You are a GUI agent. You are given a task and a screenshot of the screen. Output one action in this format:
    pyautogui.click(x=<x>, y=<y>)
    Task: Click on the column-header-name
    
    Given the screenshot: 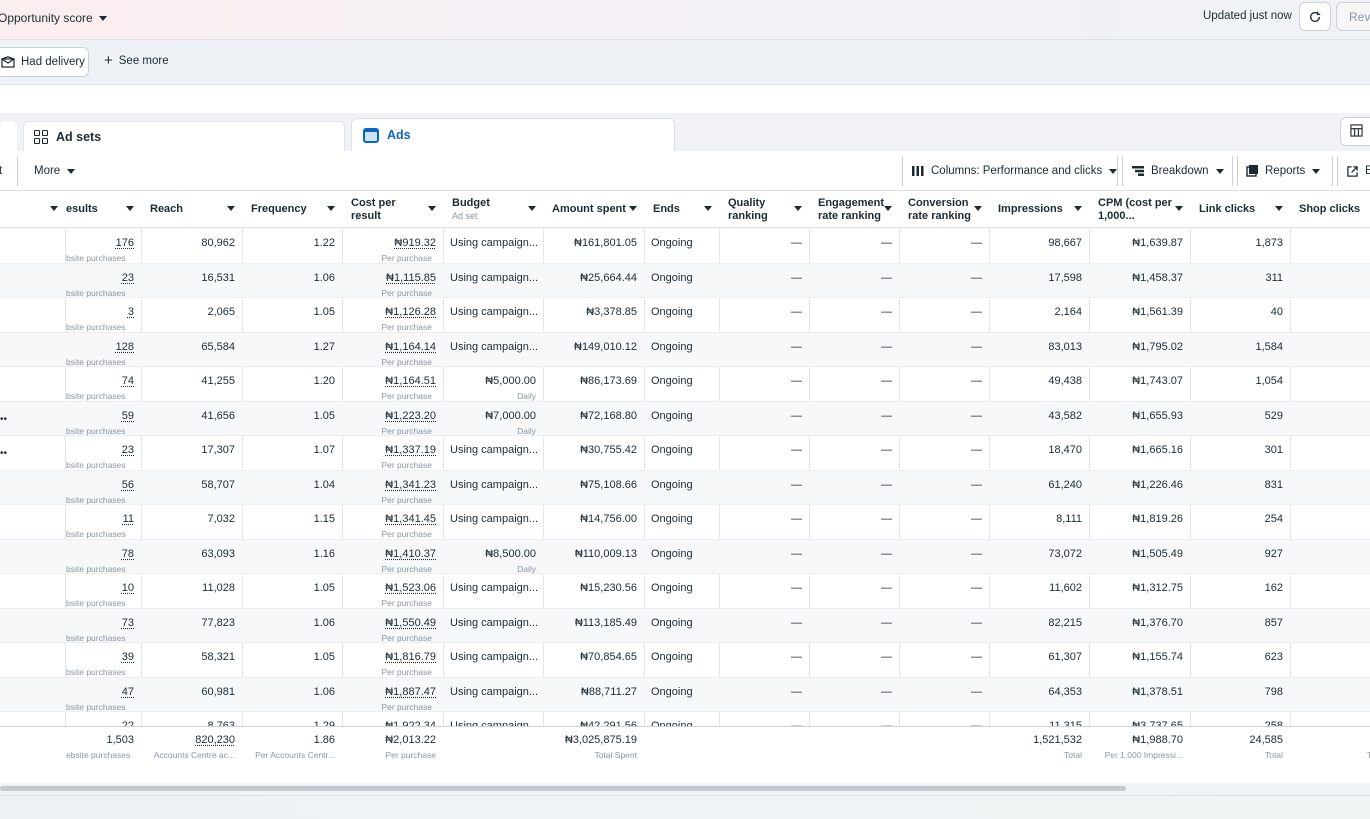 What is the action you would take?
    pyautogui.click(x=33, y=209)
    